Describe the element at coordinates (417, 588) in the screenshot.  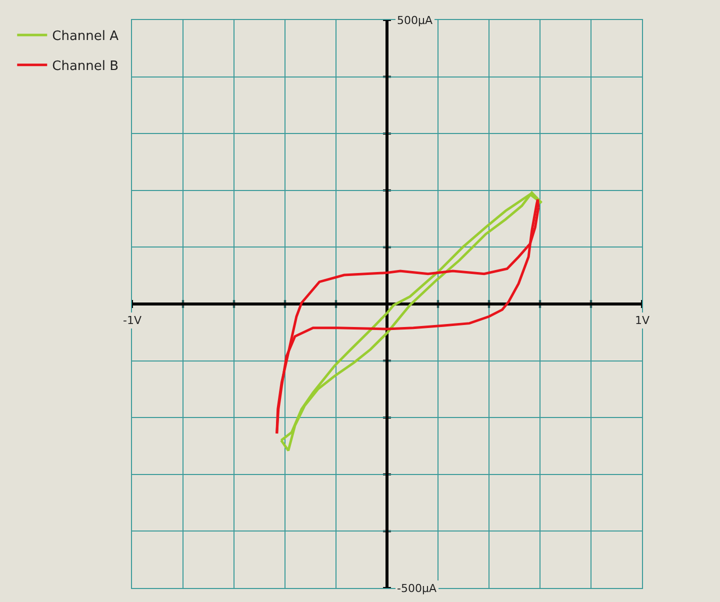
I see `y-tick-label: -500µA` at that location.